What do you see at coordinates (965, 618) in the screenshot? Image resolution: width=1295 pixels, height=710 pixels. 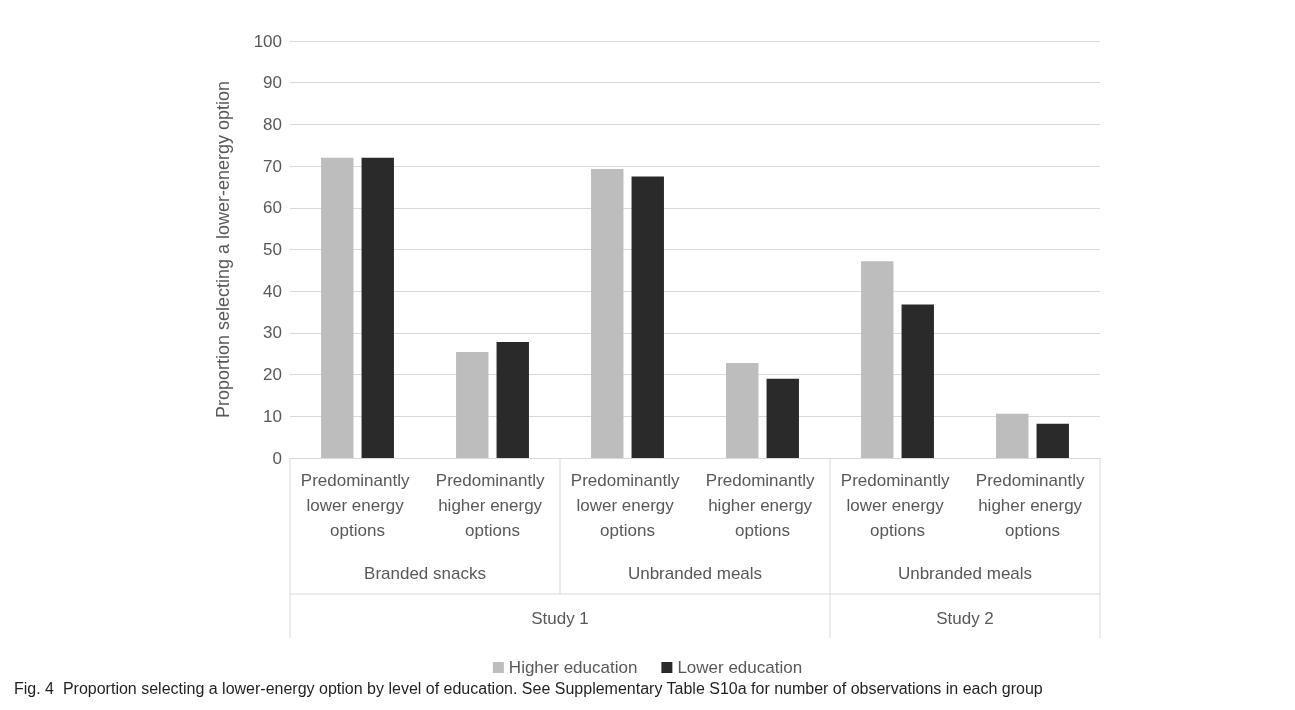 I see `text: Study 2` at bounding box center [965, 618].